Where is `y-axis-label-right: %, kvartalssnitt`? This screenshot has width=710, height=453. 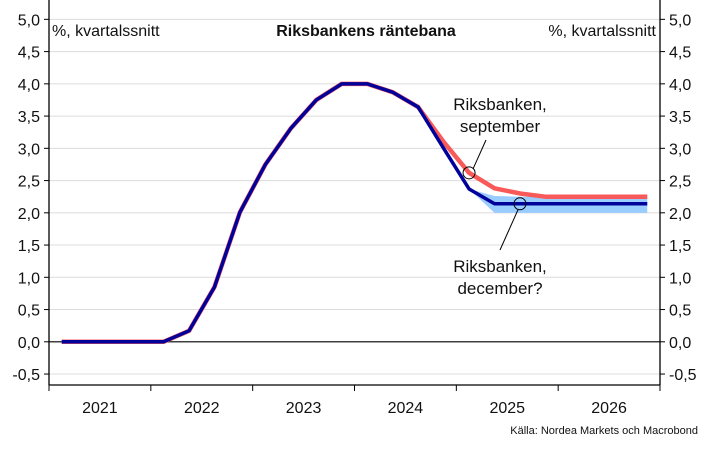 y-axis-label-right: %, kvartalssnitt is located at coordinates (602, 31).